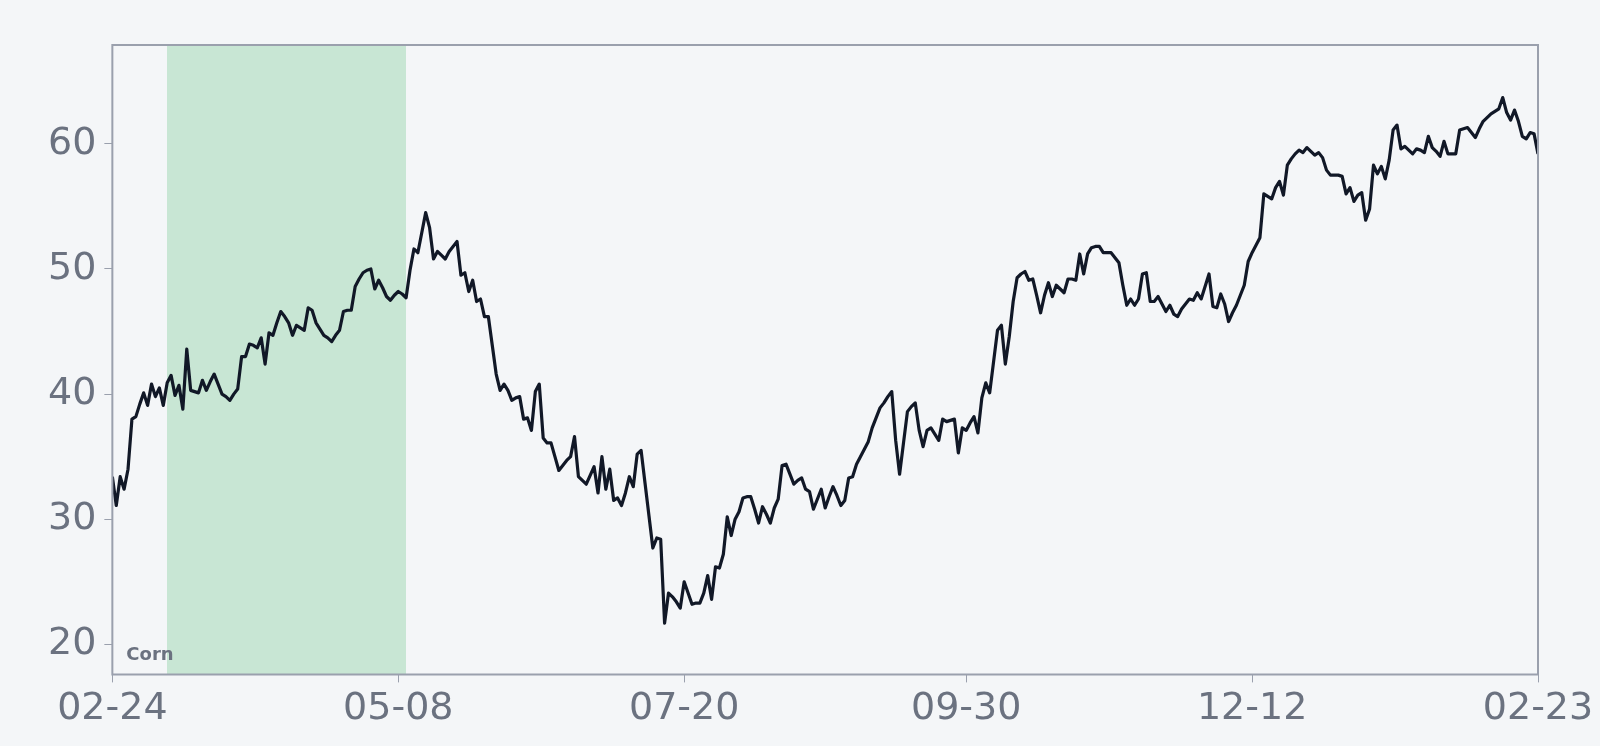  I want to click on x-tick-label: 05-08, so click(398, 706).